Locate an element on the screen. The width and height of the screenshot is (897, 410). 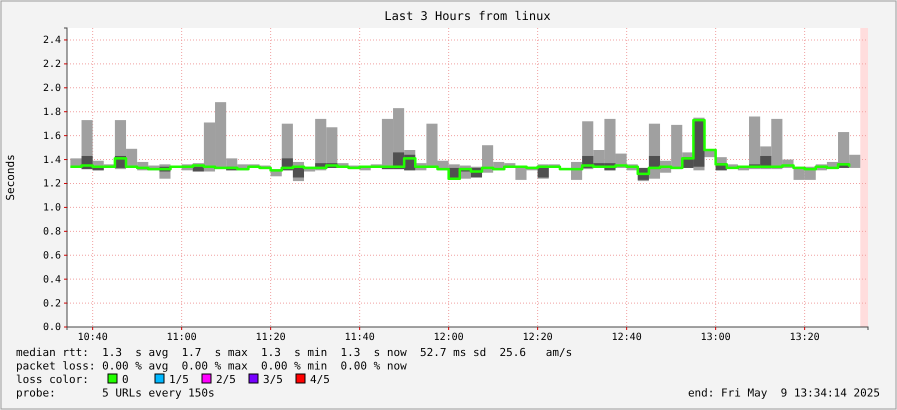
y-tick-label: 0.2 is located at coordinates (51, 304).